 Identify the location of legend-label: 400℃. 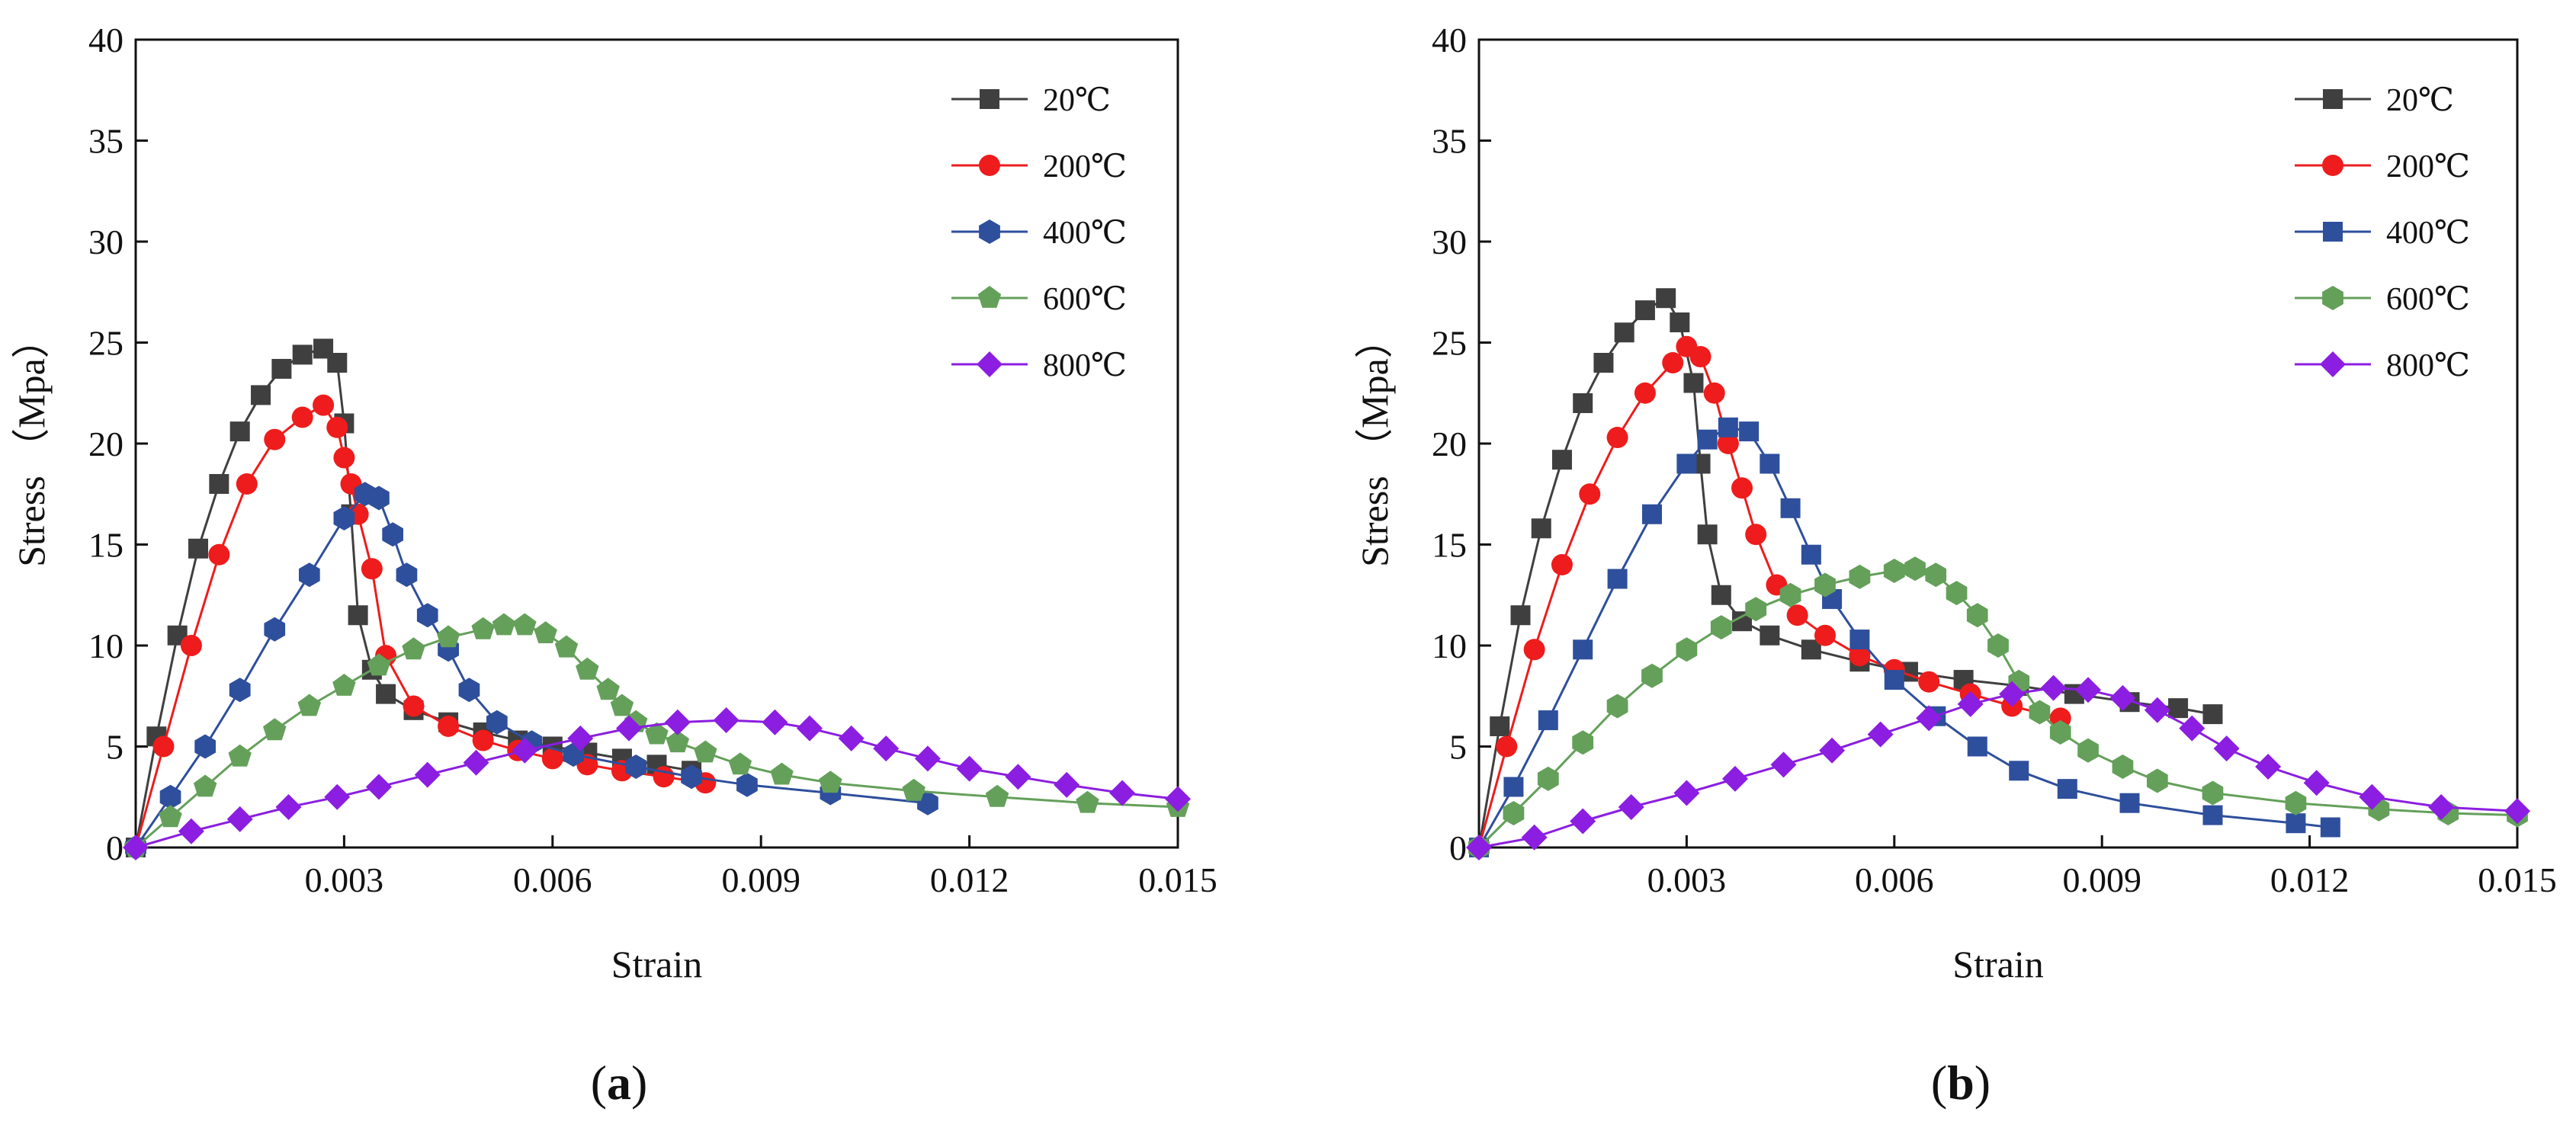
(2428, 233).